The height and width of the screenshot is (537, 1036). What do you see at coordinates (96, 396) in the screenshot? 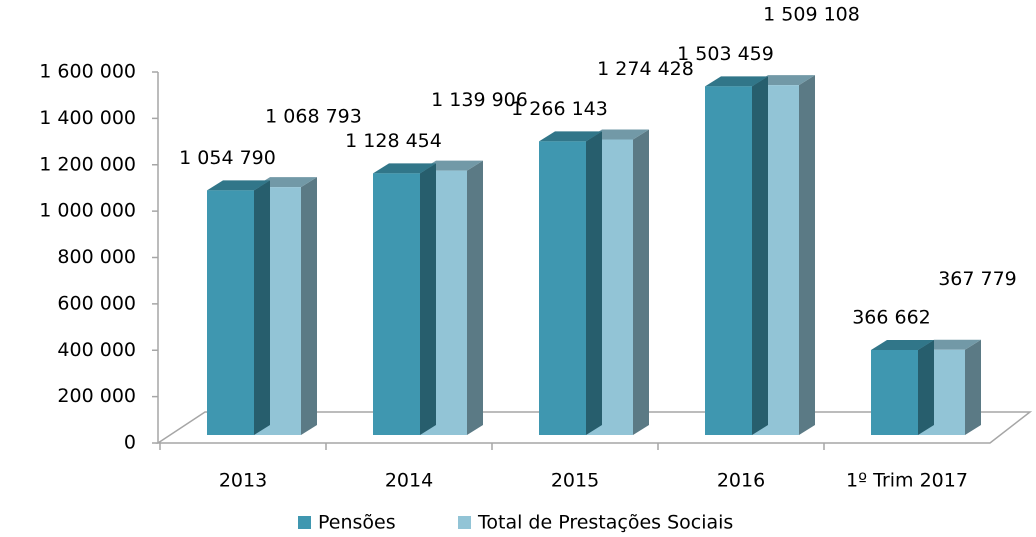
I see `y-tick-label: 200 000` at bounding box center [96, 396].